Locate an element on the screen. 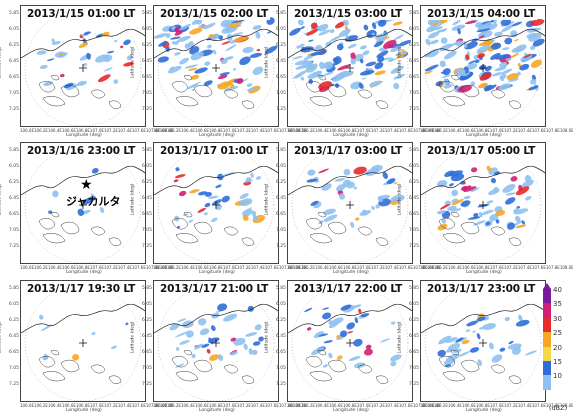  x-axis-label: Longitude (deg) is located at coordinates (484, 272).